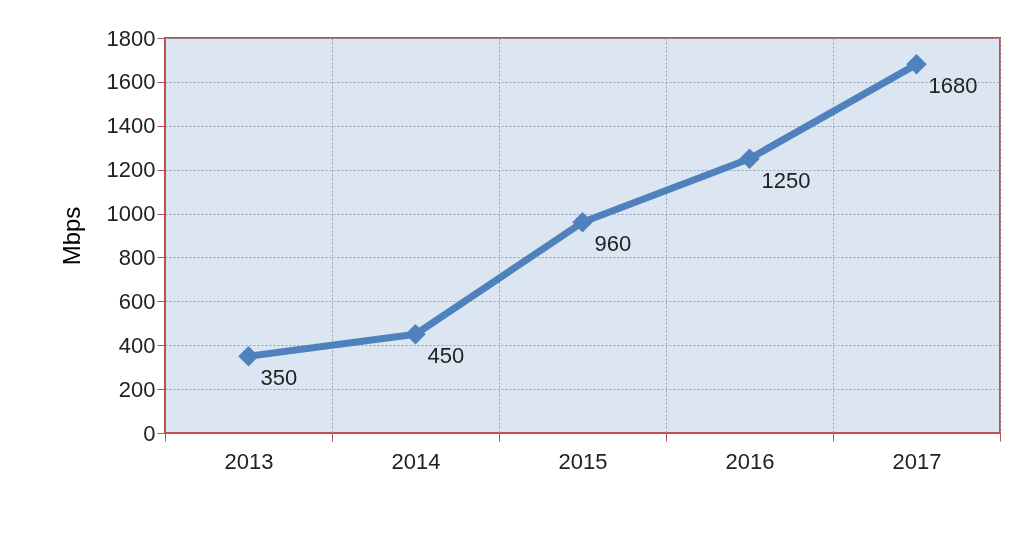 The width and height of the screenshot is (1015, 543). Describe the element at coordinates (953, 86) in the screenshot. I see `data-label: 1680` at that location.